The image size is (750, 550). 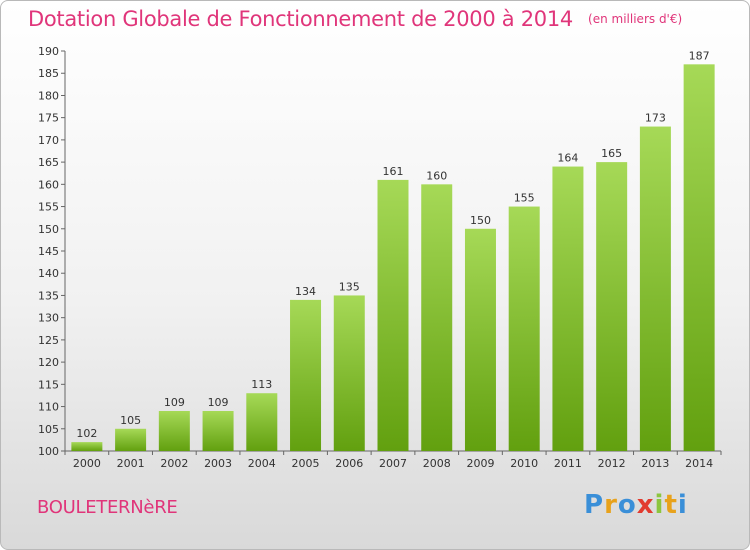 What do you see at coordinates (107, 507) in the screenshot?
I see `commune-name: BOULETERNèRE` at bounding box center [107, 507].